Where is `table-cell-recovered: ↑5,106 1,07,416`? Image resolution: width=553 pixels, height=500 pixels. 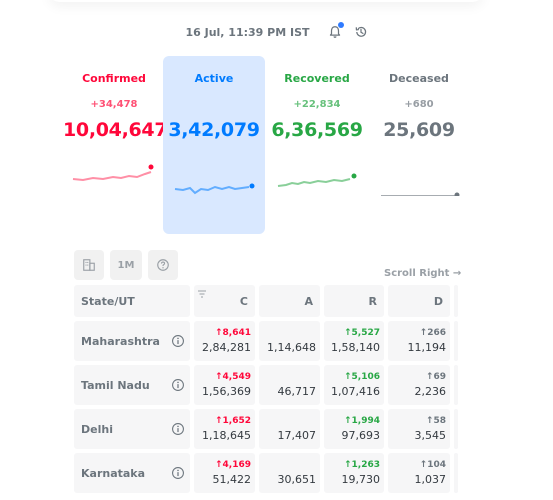
table-cell-recovered: ↑5,106 1,07,416 is located at coordinates (354, 385).